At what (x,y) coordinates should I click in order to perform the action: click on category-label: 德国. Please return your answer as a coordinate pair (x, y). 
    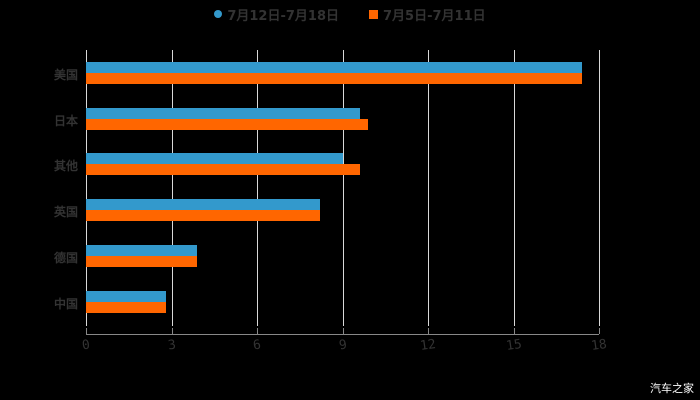
    Looking at the image, I should click on (65, 258).